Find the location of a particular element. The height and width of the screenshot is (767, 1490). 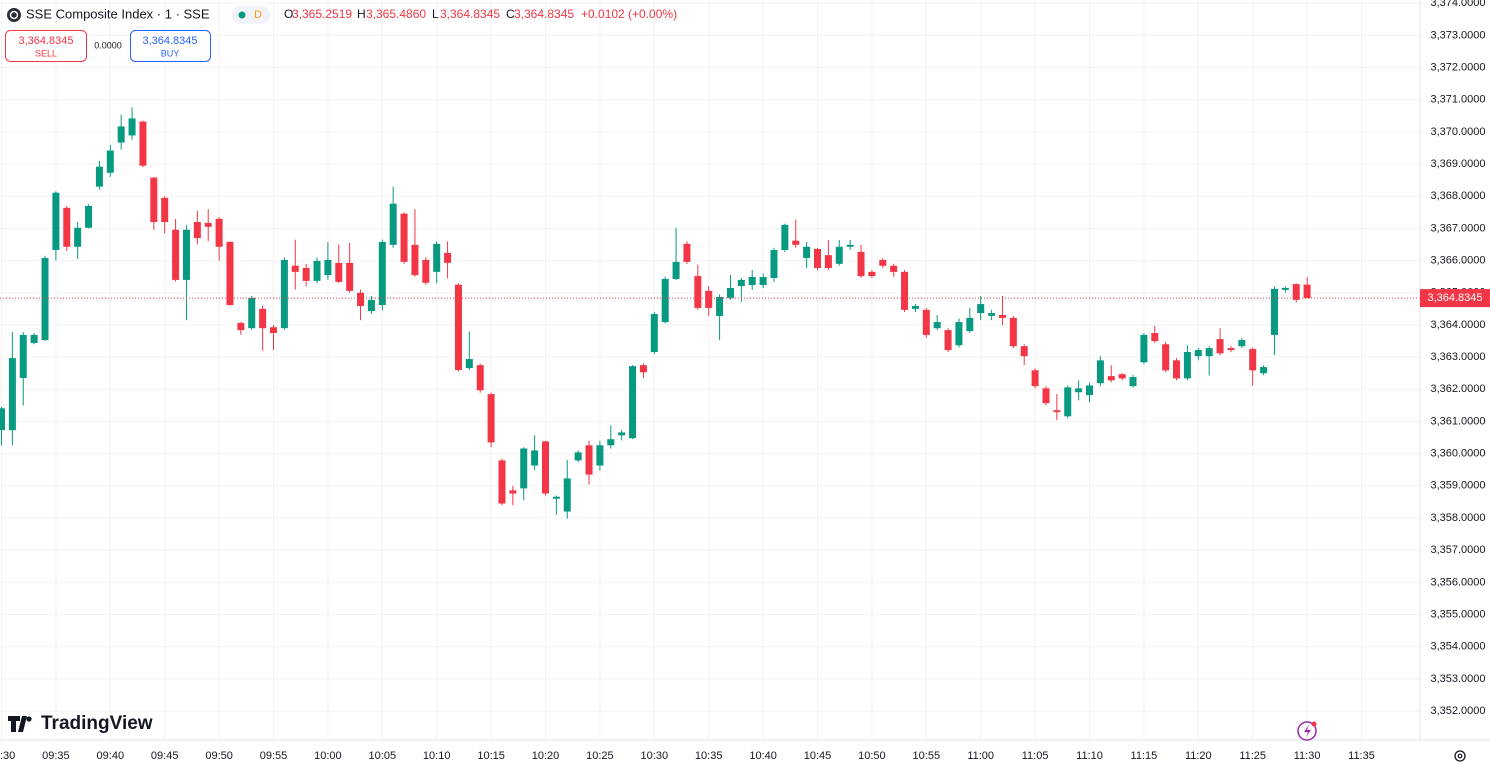

ohlc-value: 3,364.8345 is located at coordinates (470, 14).